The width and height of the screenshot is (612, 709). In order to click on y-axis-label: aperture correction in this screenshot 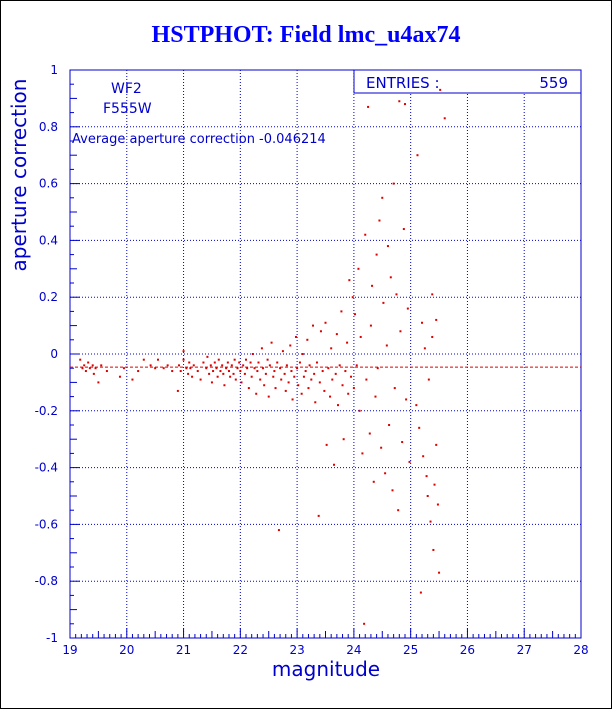, I will do `click(19, 175)`.